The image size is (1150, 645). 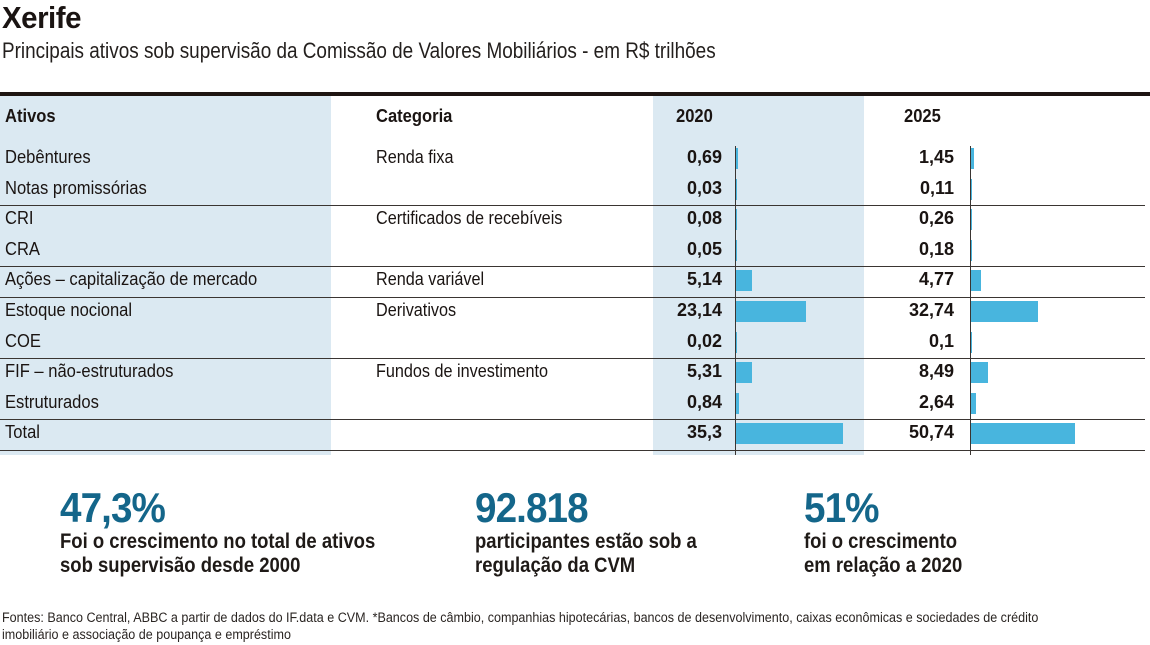 What do you see at coordinates (704, 187) in the screenshot?
I see `value-2020: 0,03` at bounding box center [704, 187].